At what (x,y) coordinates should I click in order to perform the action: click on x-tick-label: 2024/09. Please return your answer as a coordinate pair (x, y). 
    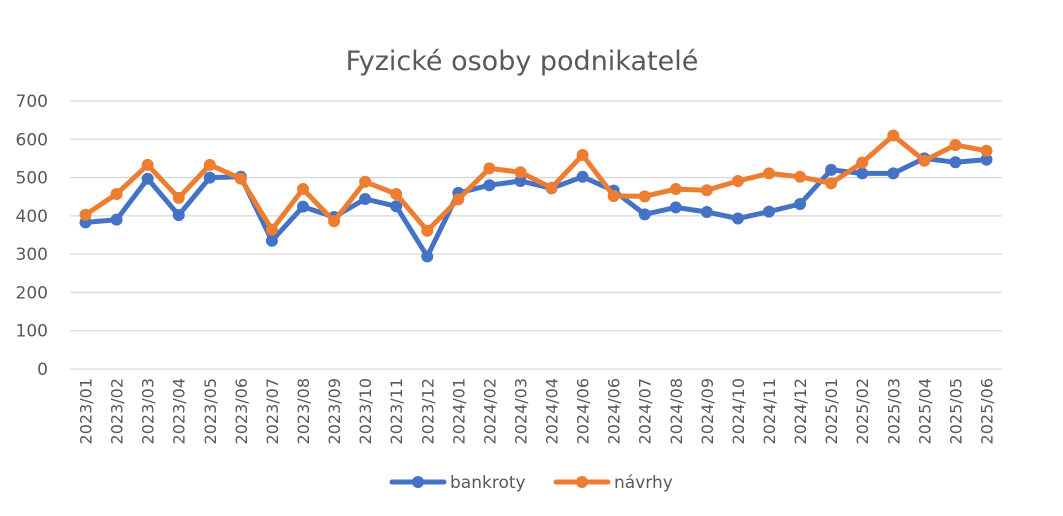
    Looking at the image, I should click on (707, 411).